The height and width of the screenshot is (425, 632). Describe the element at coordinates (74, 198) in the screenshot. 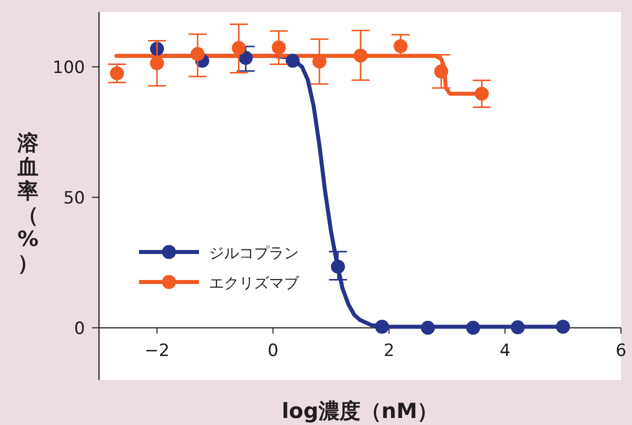

I see `y-tick-label: 50` at that location.